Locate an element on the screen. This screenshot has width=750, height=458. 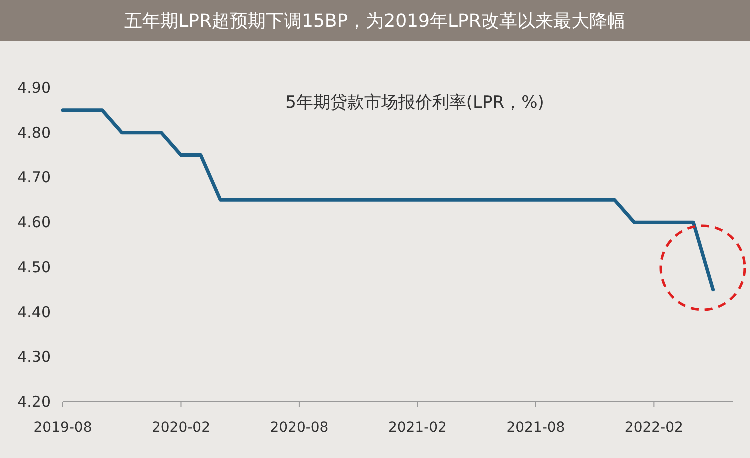
y-tick-label: 4.60 is located at coordinates (34, 223).